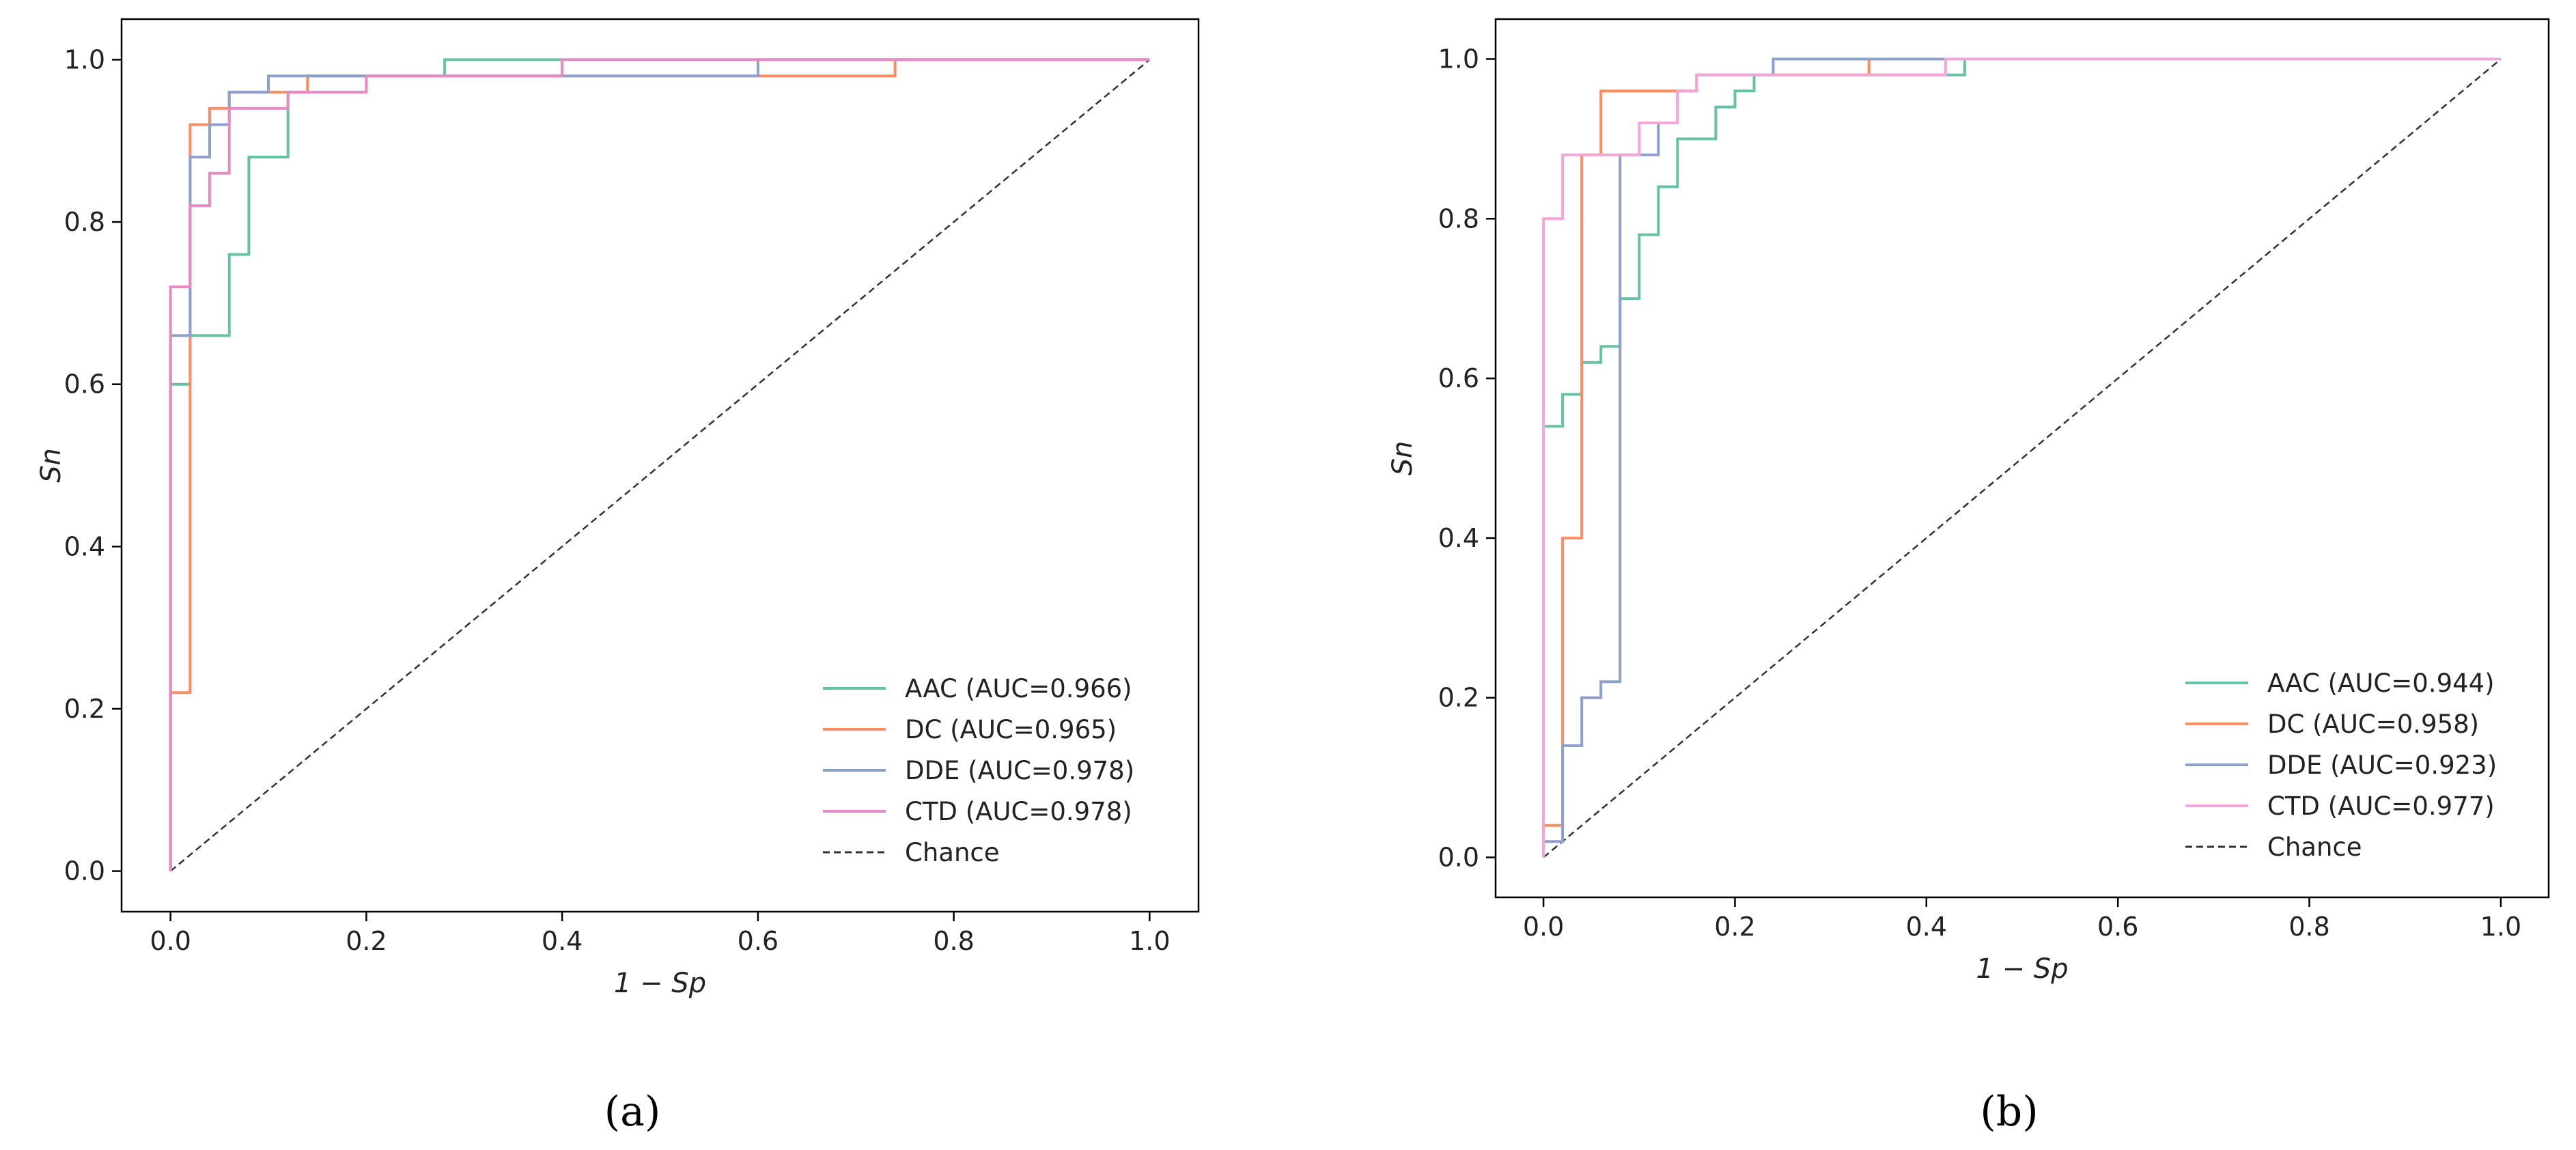  What do you see at coordinates (2382, 766) in the screenshot?
I see `legend-label-dde: DDE (AUC=0.923)` at bounding box center [2382, 766].